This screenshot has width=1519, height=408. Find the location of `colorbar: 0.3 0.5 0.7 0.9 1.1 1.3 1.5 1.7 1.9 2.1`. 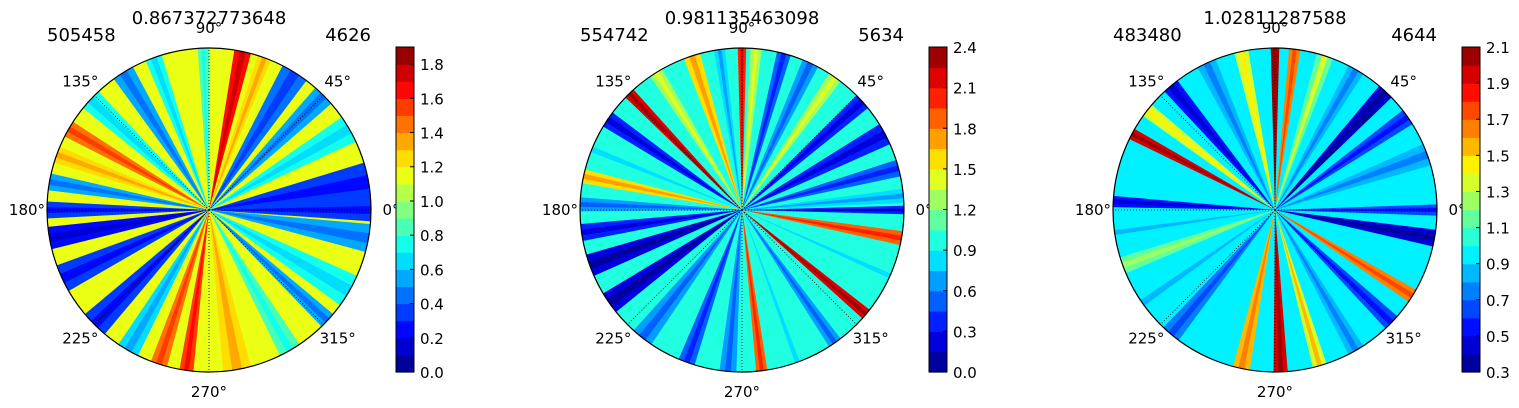

colorbar: 0.3 0.5 0.7 0.9 1.1 1.3 1.5 1.7 1.9 2.1 is located at coordinates (1485, 210).